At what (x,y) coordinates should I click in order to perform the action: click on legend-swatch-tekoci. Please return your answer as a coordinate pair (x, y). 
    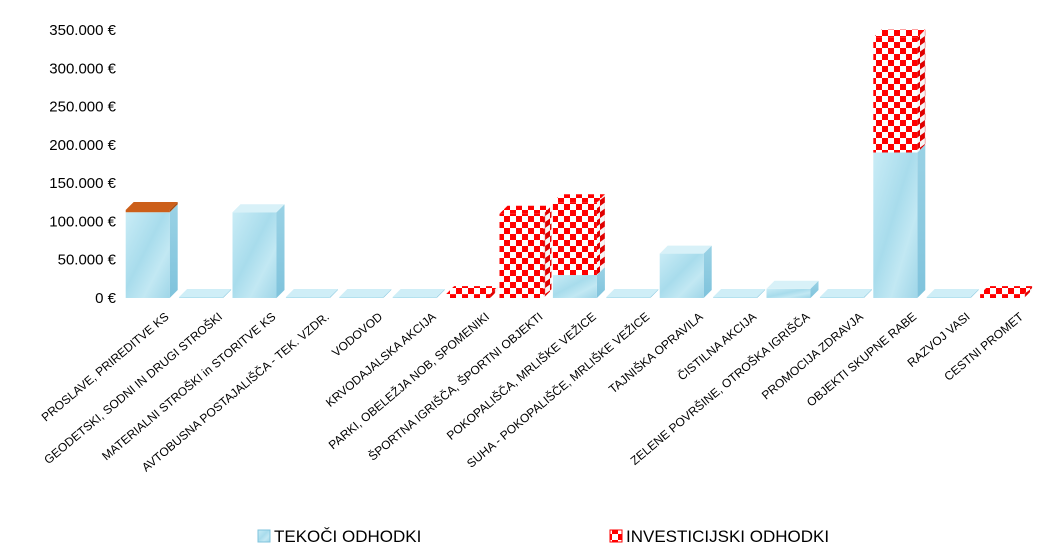
    Looking at the image, I should click on (264, 536).